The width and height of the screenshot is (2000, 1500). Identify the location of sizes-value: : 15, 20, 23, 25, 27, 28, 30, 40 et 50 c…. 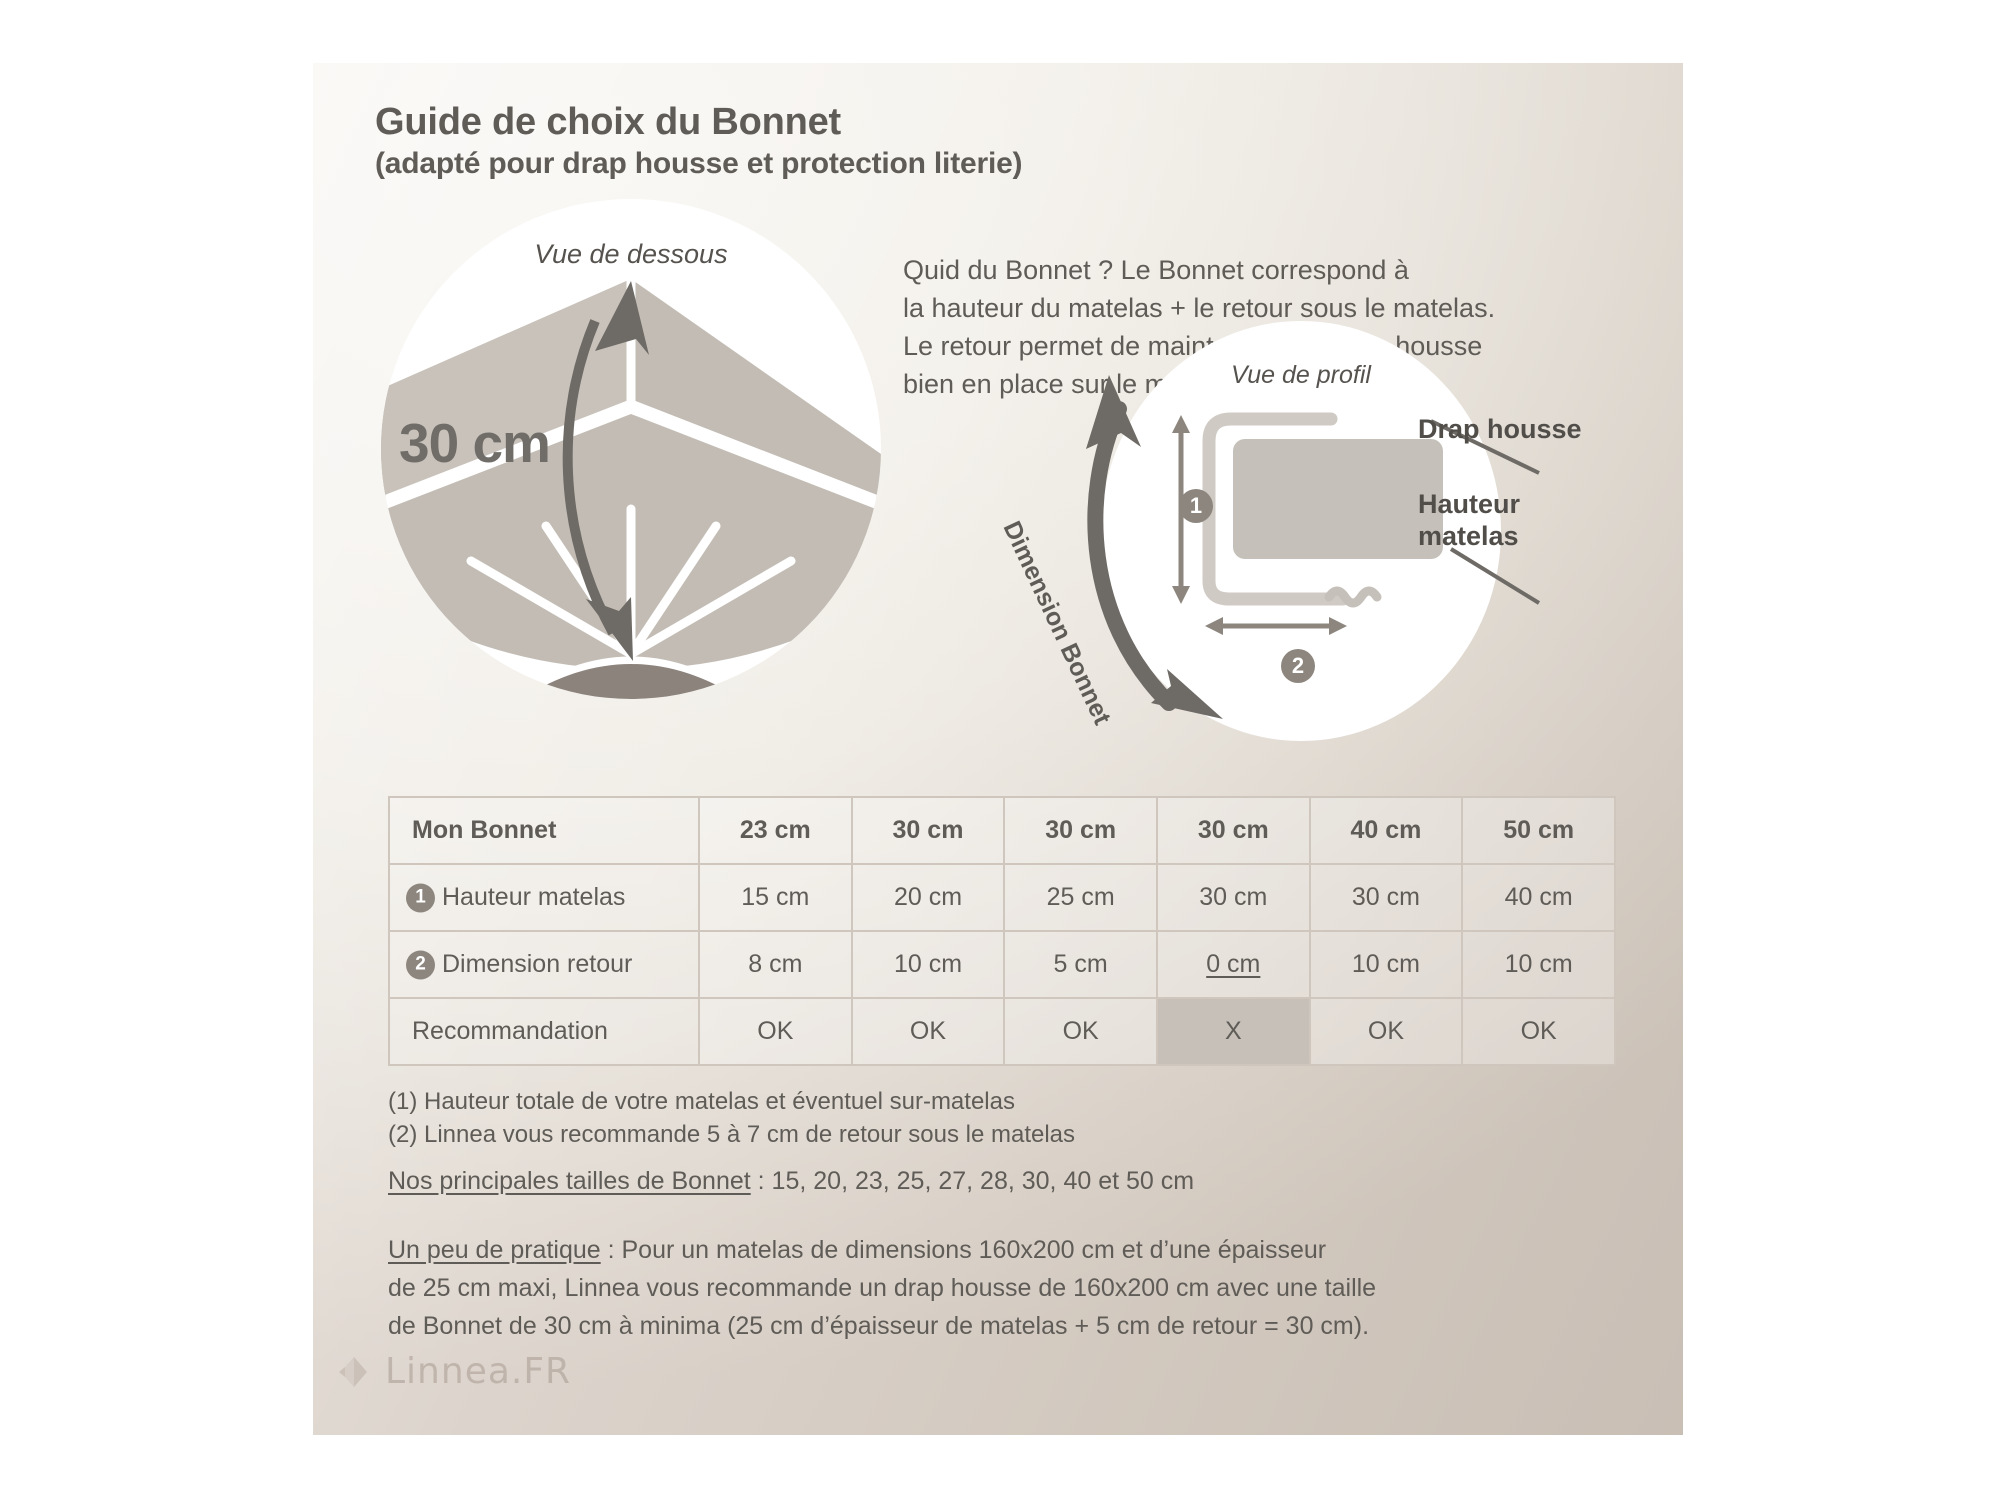
(972, 1181).